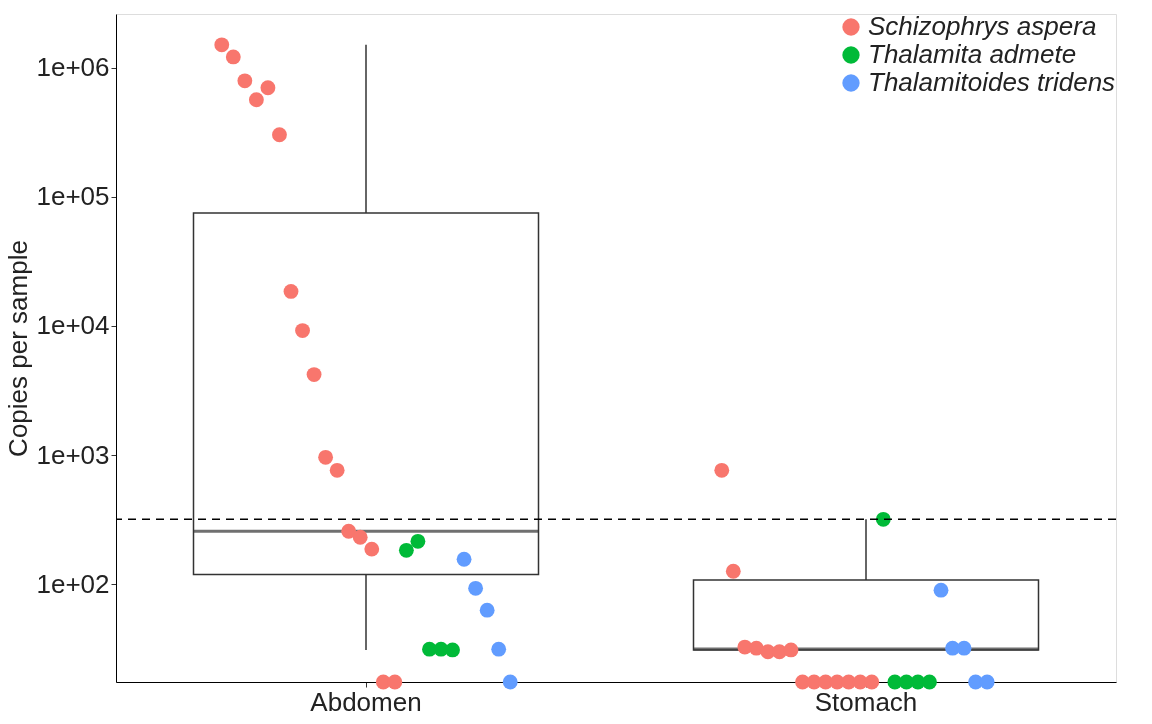 This screenshot has height=724, width=1152. Describe the element at coordinates (73, 583) in the screenshot. I see `y-tick-label: 1e+02` at that location.